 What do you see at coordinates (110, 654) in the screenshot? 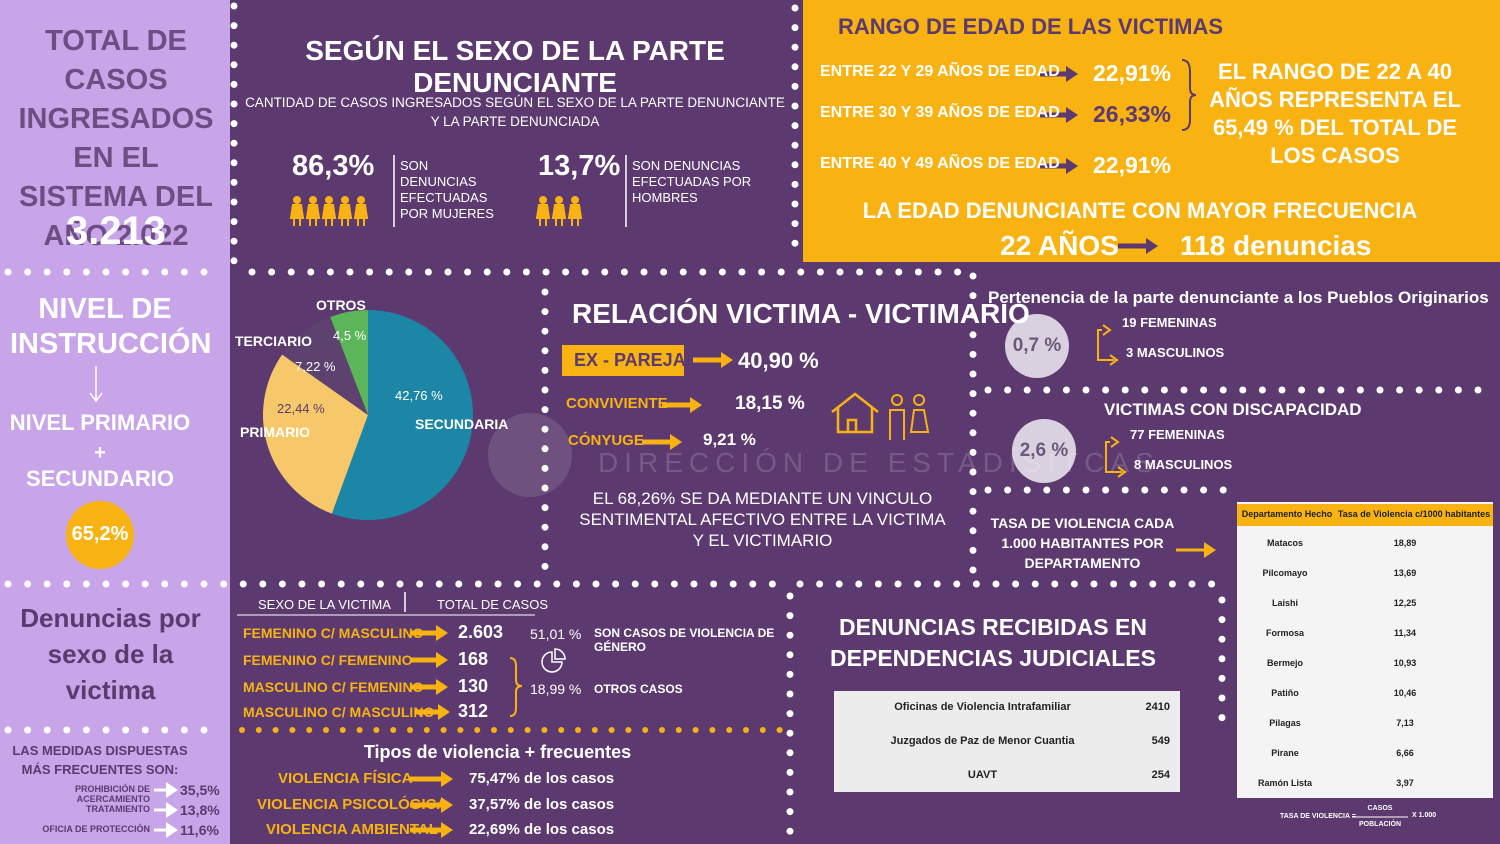
I see `victim-sex-title: Denuncias por sexo de la victima` at bounding box center [110, 654].